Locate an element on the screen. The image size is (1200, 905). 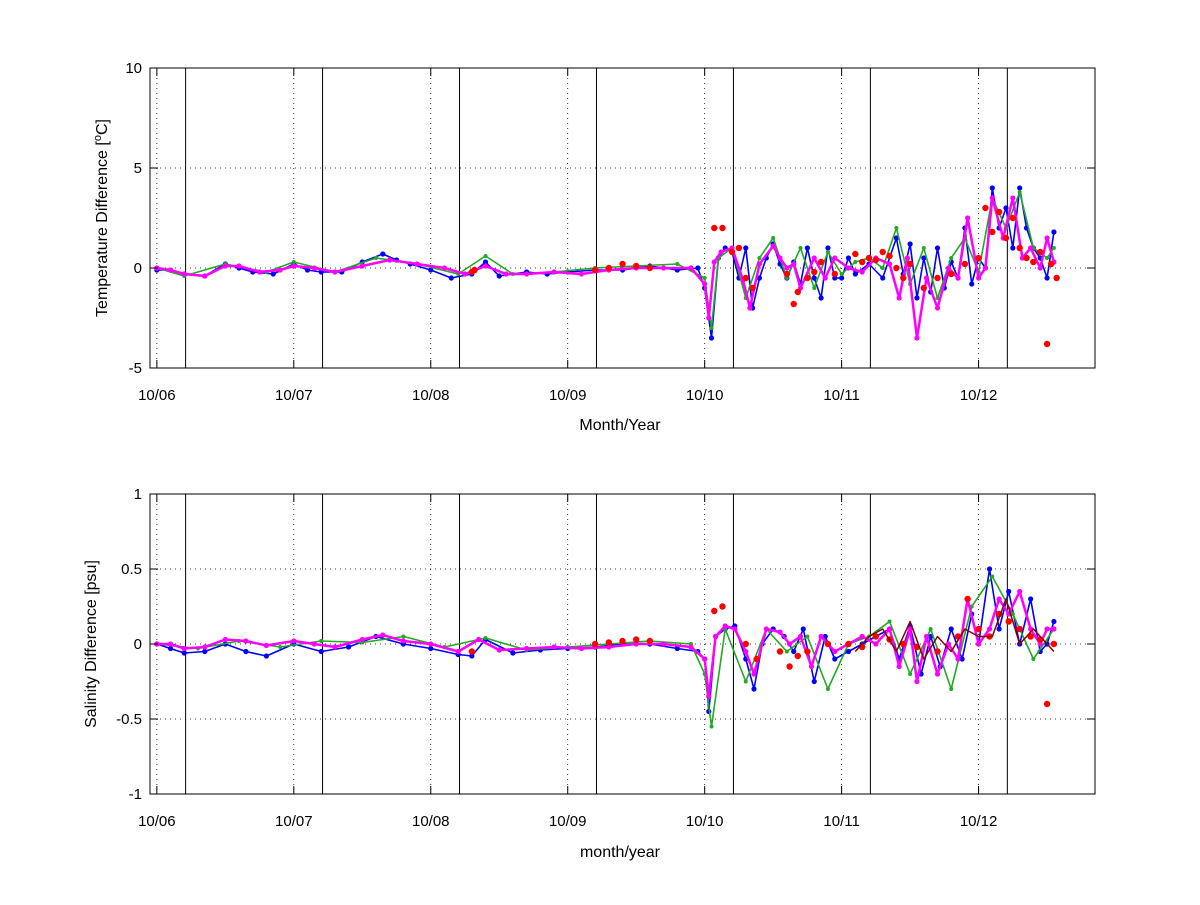
y-tick-label: -0.5 is located at coordinates (129, 719).